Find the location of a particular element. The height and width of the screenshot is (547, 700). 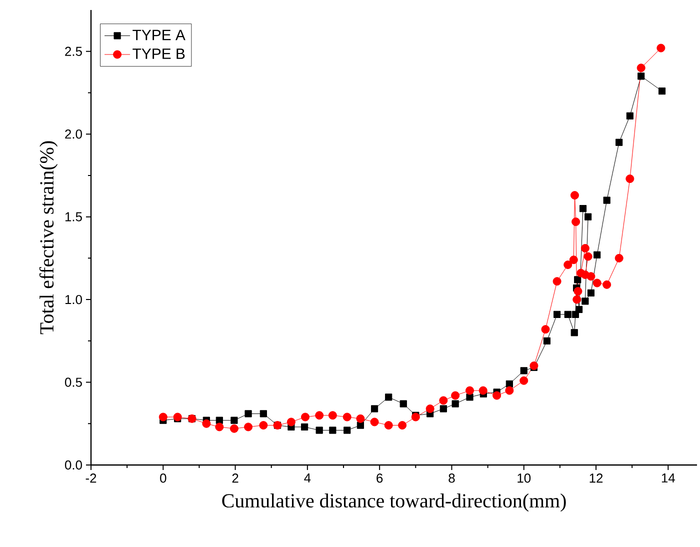

x-tick-label: 0 is located at coordinates (163, 478).